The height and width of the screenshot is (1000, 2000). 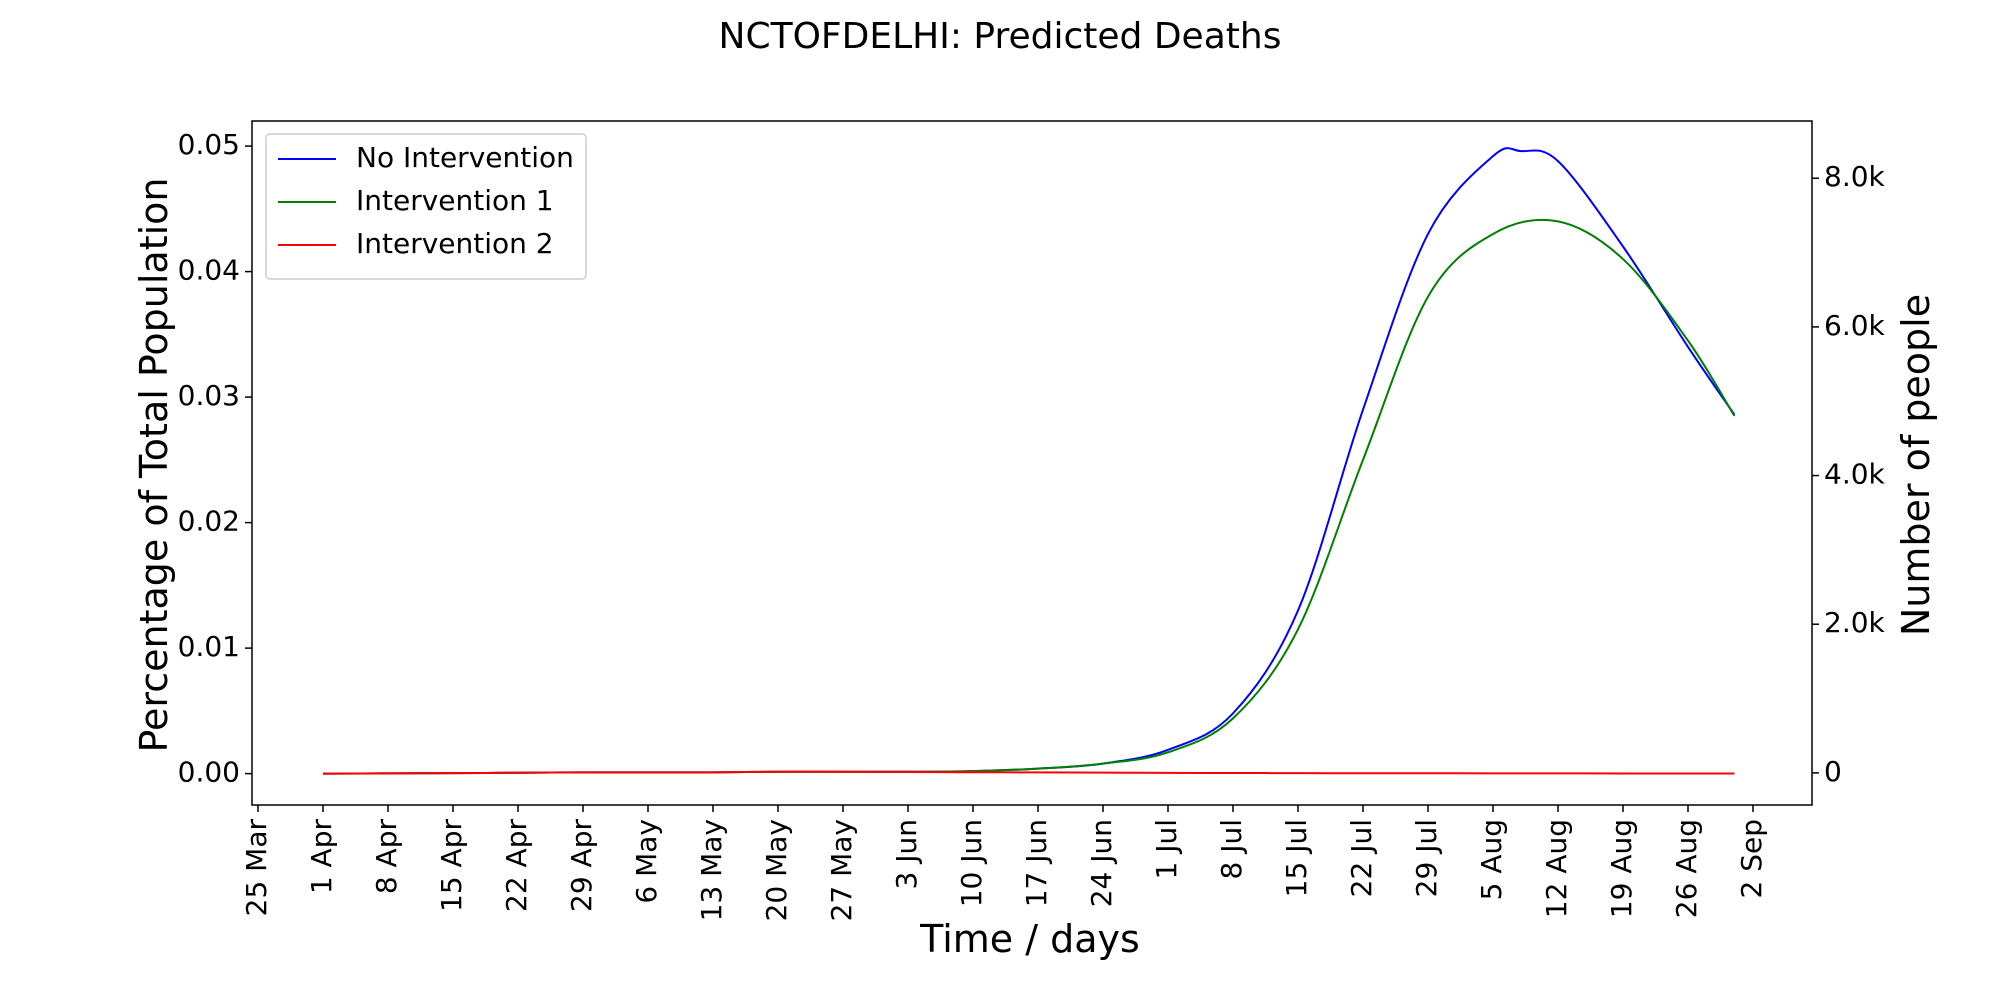 What do you see at coordinates (455, 200) in the screenshot?
I see `legend-label-intervention-1: Intervention 1` at bounding box center [455, 200].